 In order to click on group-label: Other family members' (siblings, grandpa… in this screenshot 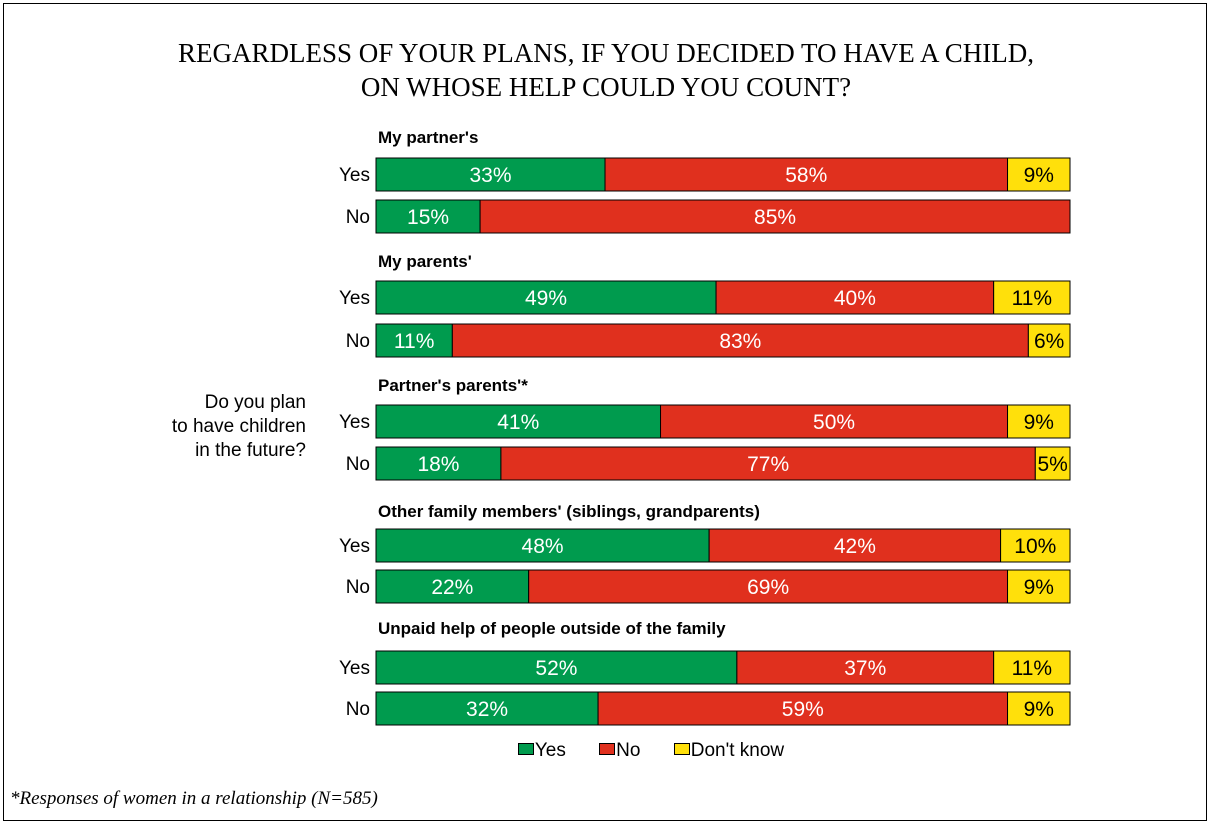, I will do `click(569, 511)`.